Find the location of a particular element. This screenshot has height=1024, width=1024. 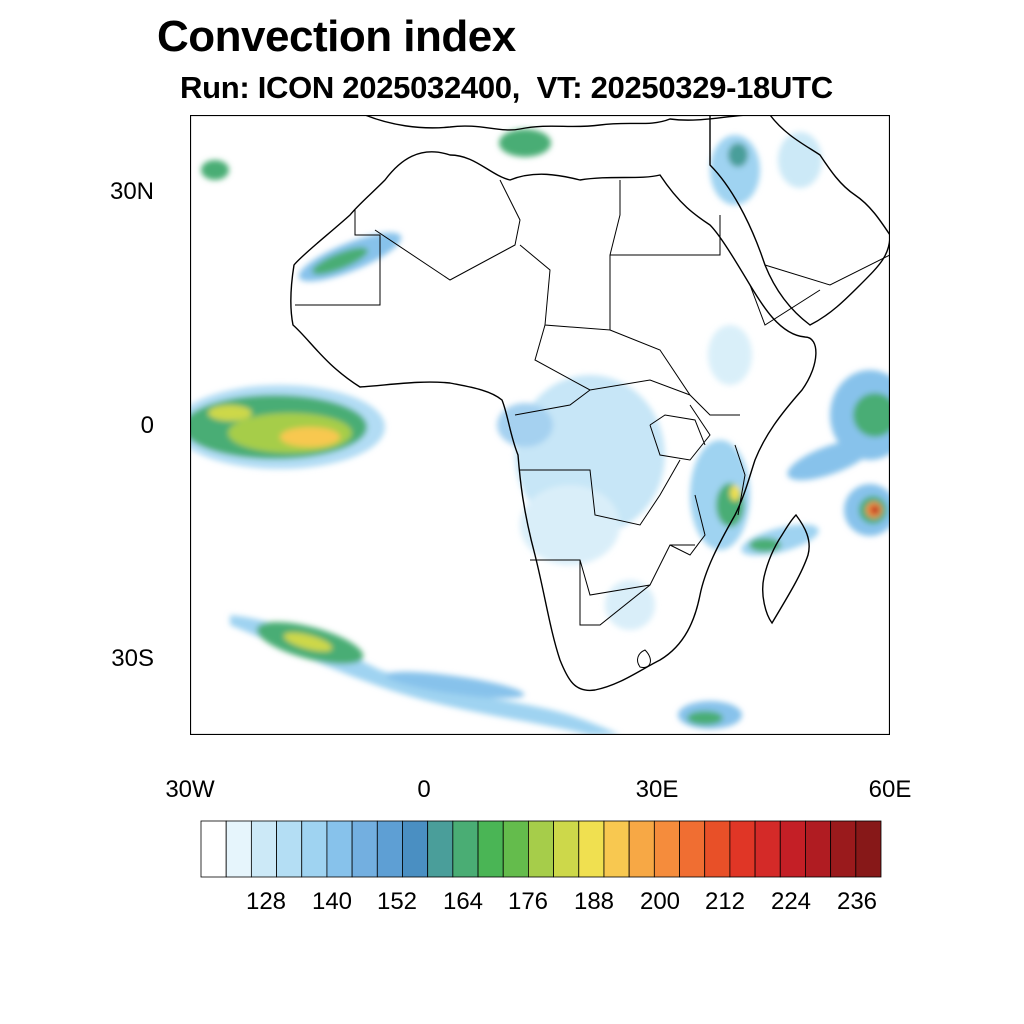

field-equatorial-atlantic is located at coordinates (287, 427).